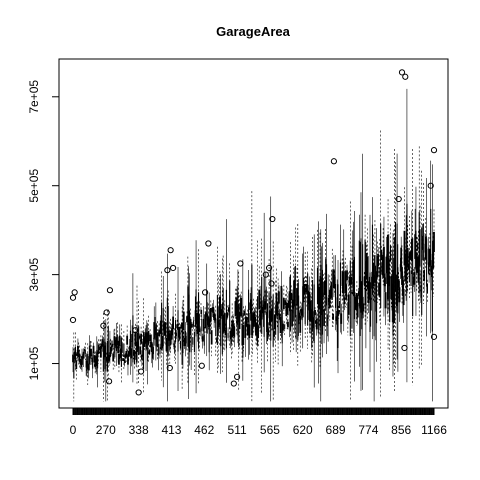  I want to click on x-tick-label: 1166, so click(434, 430).